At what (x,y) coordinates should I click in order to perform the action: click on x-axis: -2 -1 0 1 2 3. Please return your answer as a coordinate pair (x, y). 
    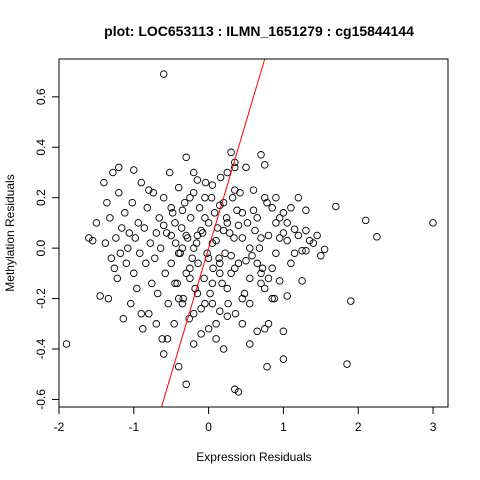
    Looking at the image, I should click on (245, 420).